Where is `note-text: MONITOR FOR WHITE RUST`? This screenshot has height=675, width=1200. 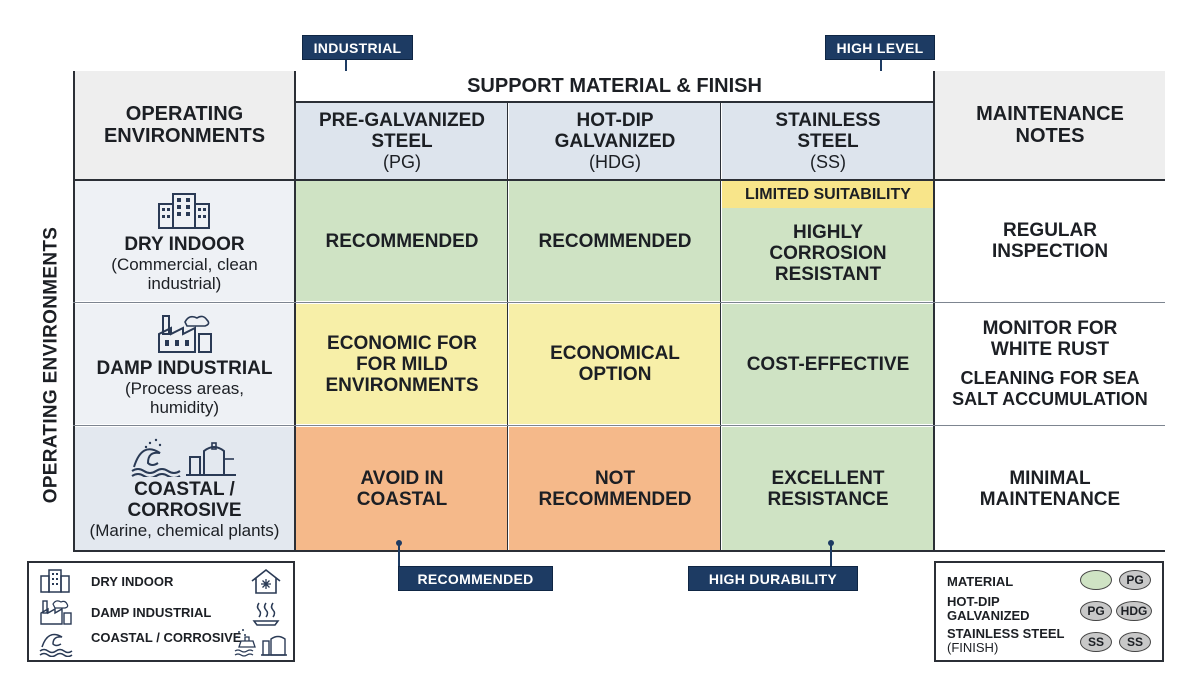 note-text: MONITOR FOR WHITE RUST is located at coordinates (1050, 339).